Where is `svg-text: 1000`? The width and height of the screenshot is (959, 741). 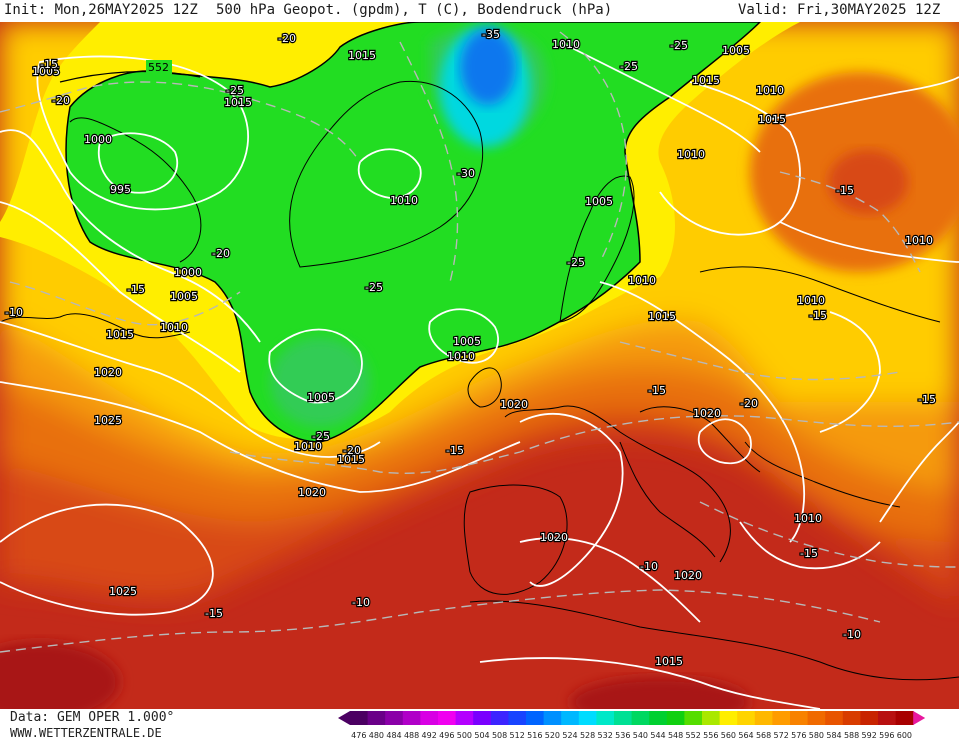
svg-text: 1000 is located at coordinates (188, 272).